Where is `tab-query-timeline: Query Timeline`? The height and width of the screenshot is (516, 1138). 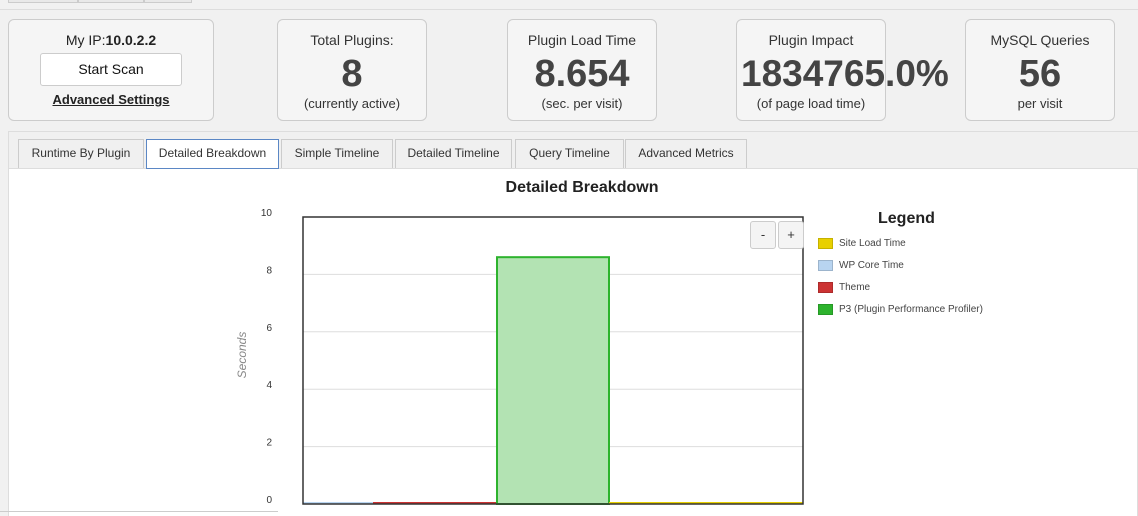
tab-query-timeline: Query Timeline is located at coordinates (569, 153).